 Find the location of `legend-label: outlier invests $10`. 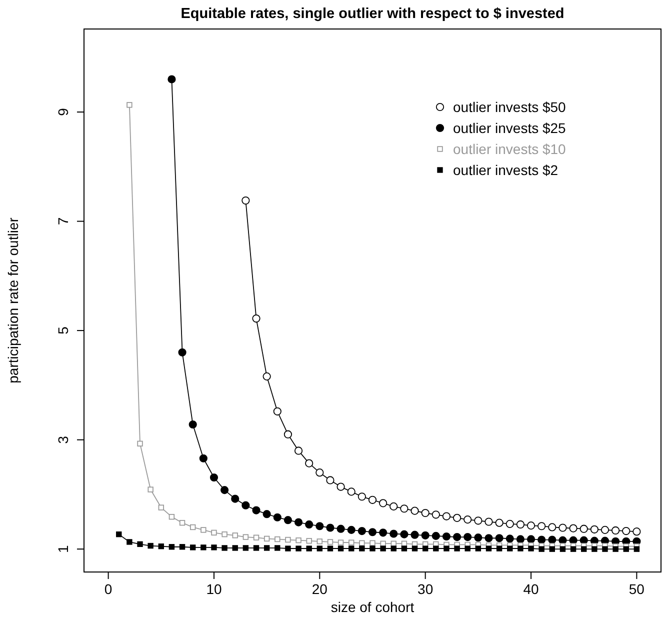

legend-label: outlier invests $10 is located at coordinates (509, 149).